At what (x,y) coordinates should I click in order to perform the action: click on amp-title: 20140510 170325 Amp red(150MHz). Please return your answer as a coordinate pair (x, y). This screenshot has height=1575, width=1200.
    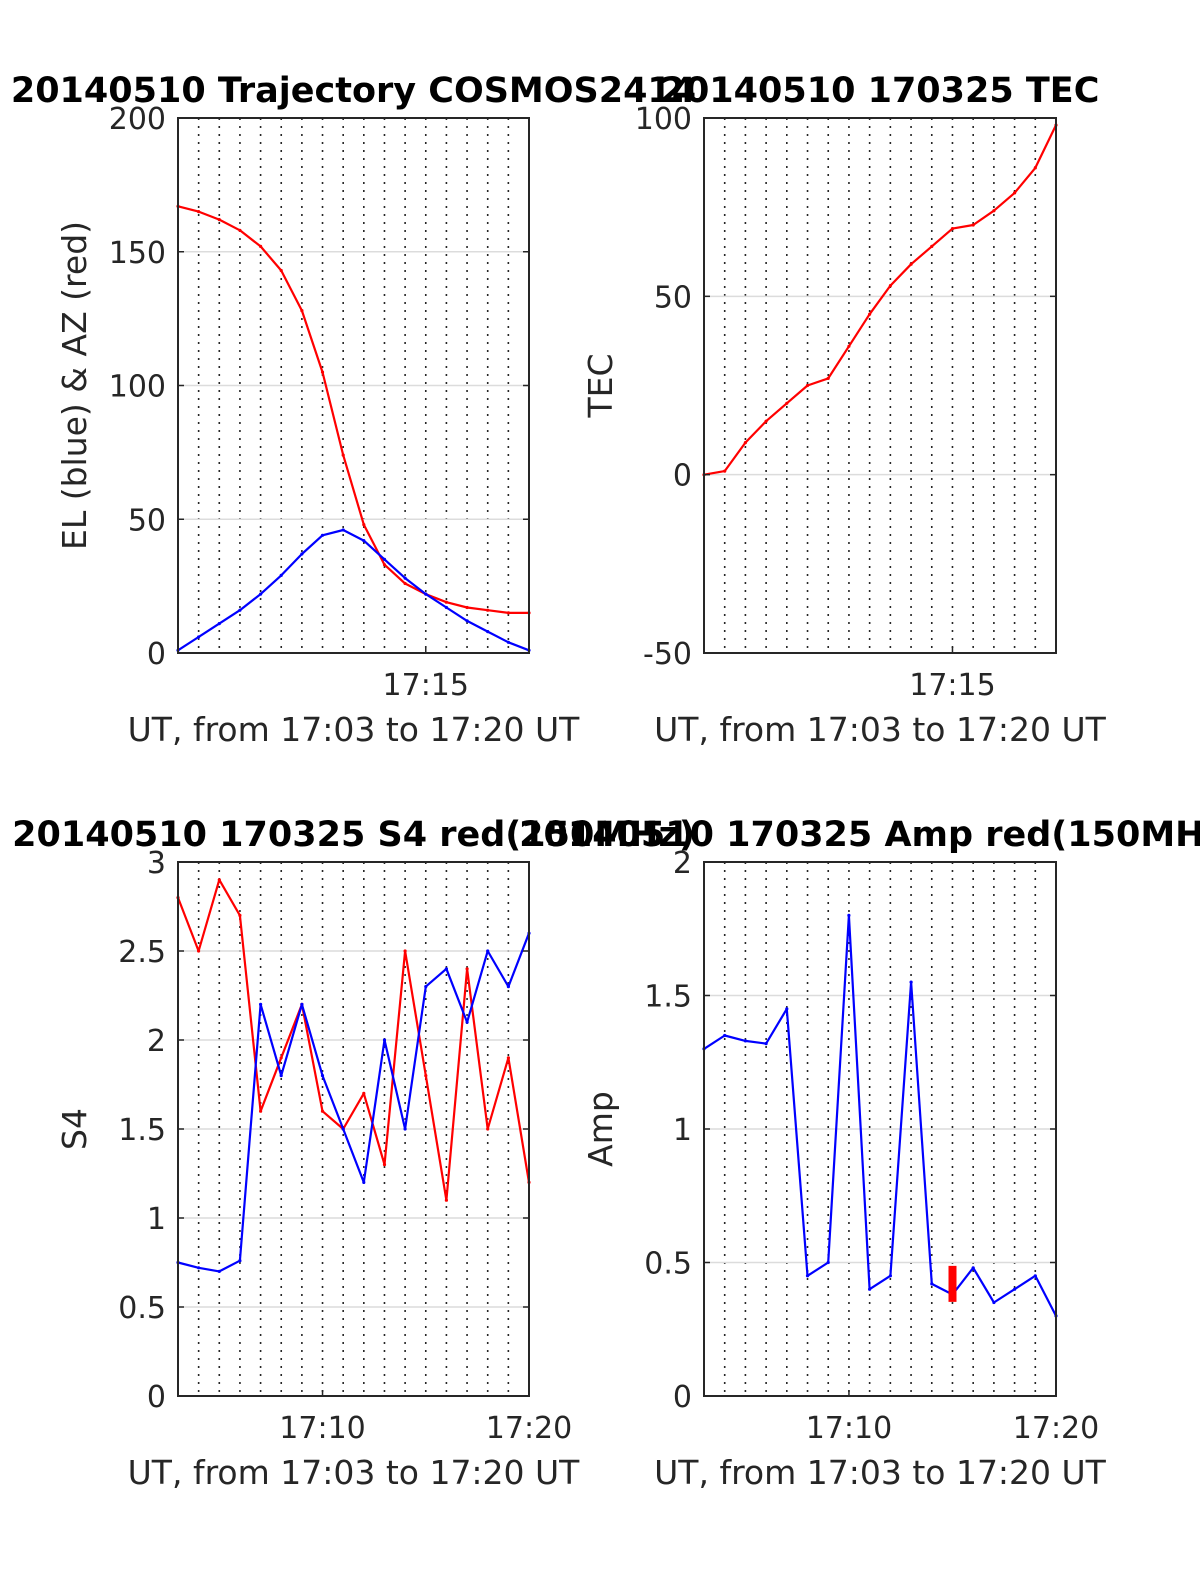
    Looking at the image, I should click on (859, 835).